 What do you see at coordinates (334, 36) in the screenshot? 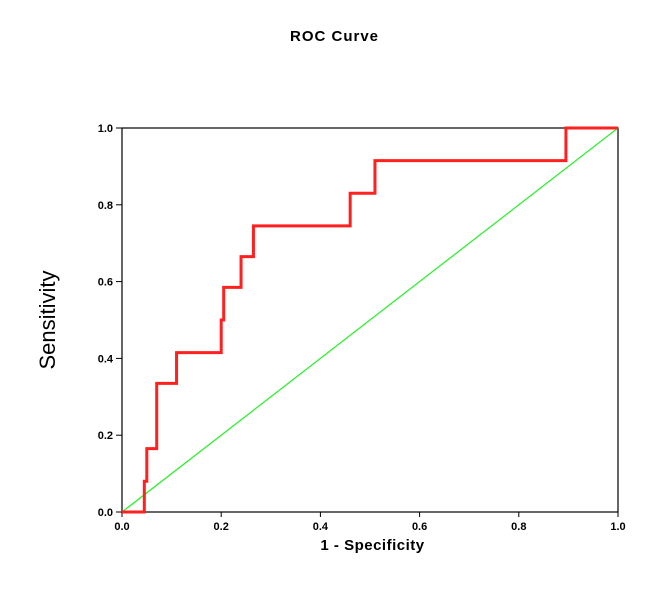
I see `chart-title: ROC Curve` at bounding box center [334, 36].